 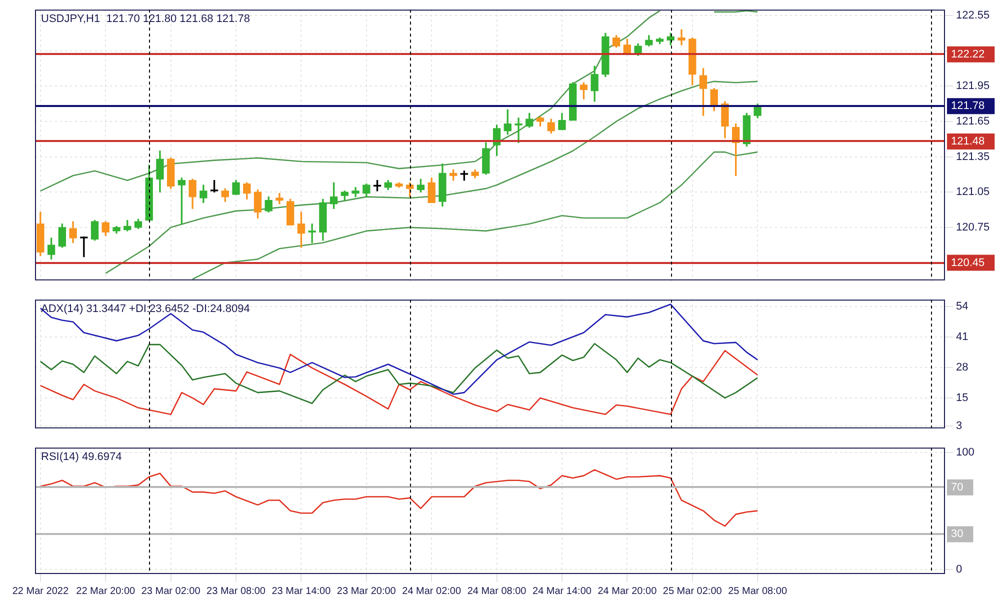 What do you see at coordinates (40, 591) in the screenshot?
I see `x-tick-label: 22 Mar 2022` at bounding box center [40, 591].